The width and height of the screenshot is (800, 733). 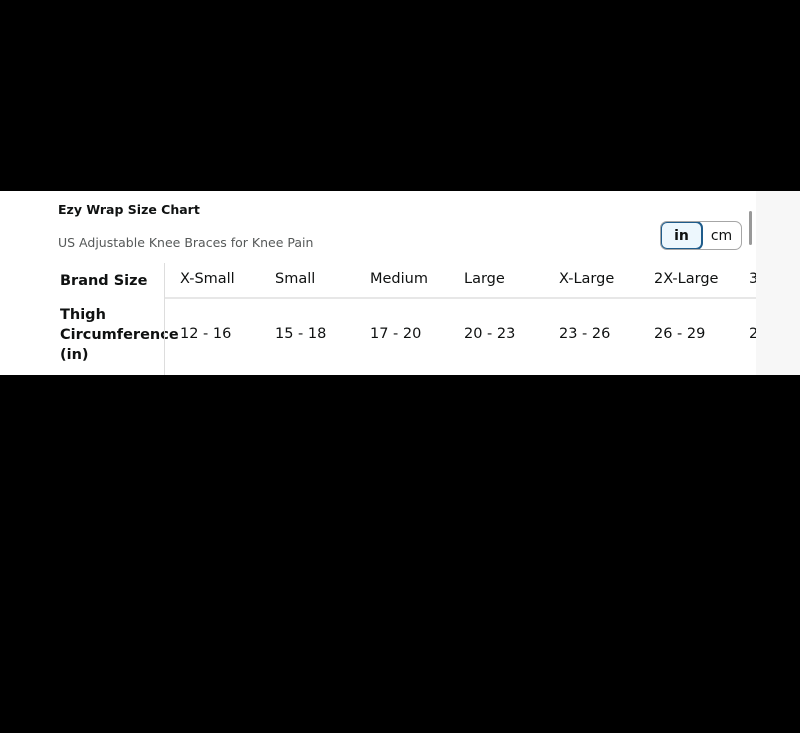 What do you see at coordinates (460, 298) in the screenshot?
I see `row-divider` at bounding box center [460, 298].